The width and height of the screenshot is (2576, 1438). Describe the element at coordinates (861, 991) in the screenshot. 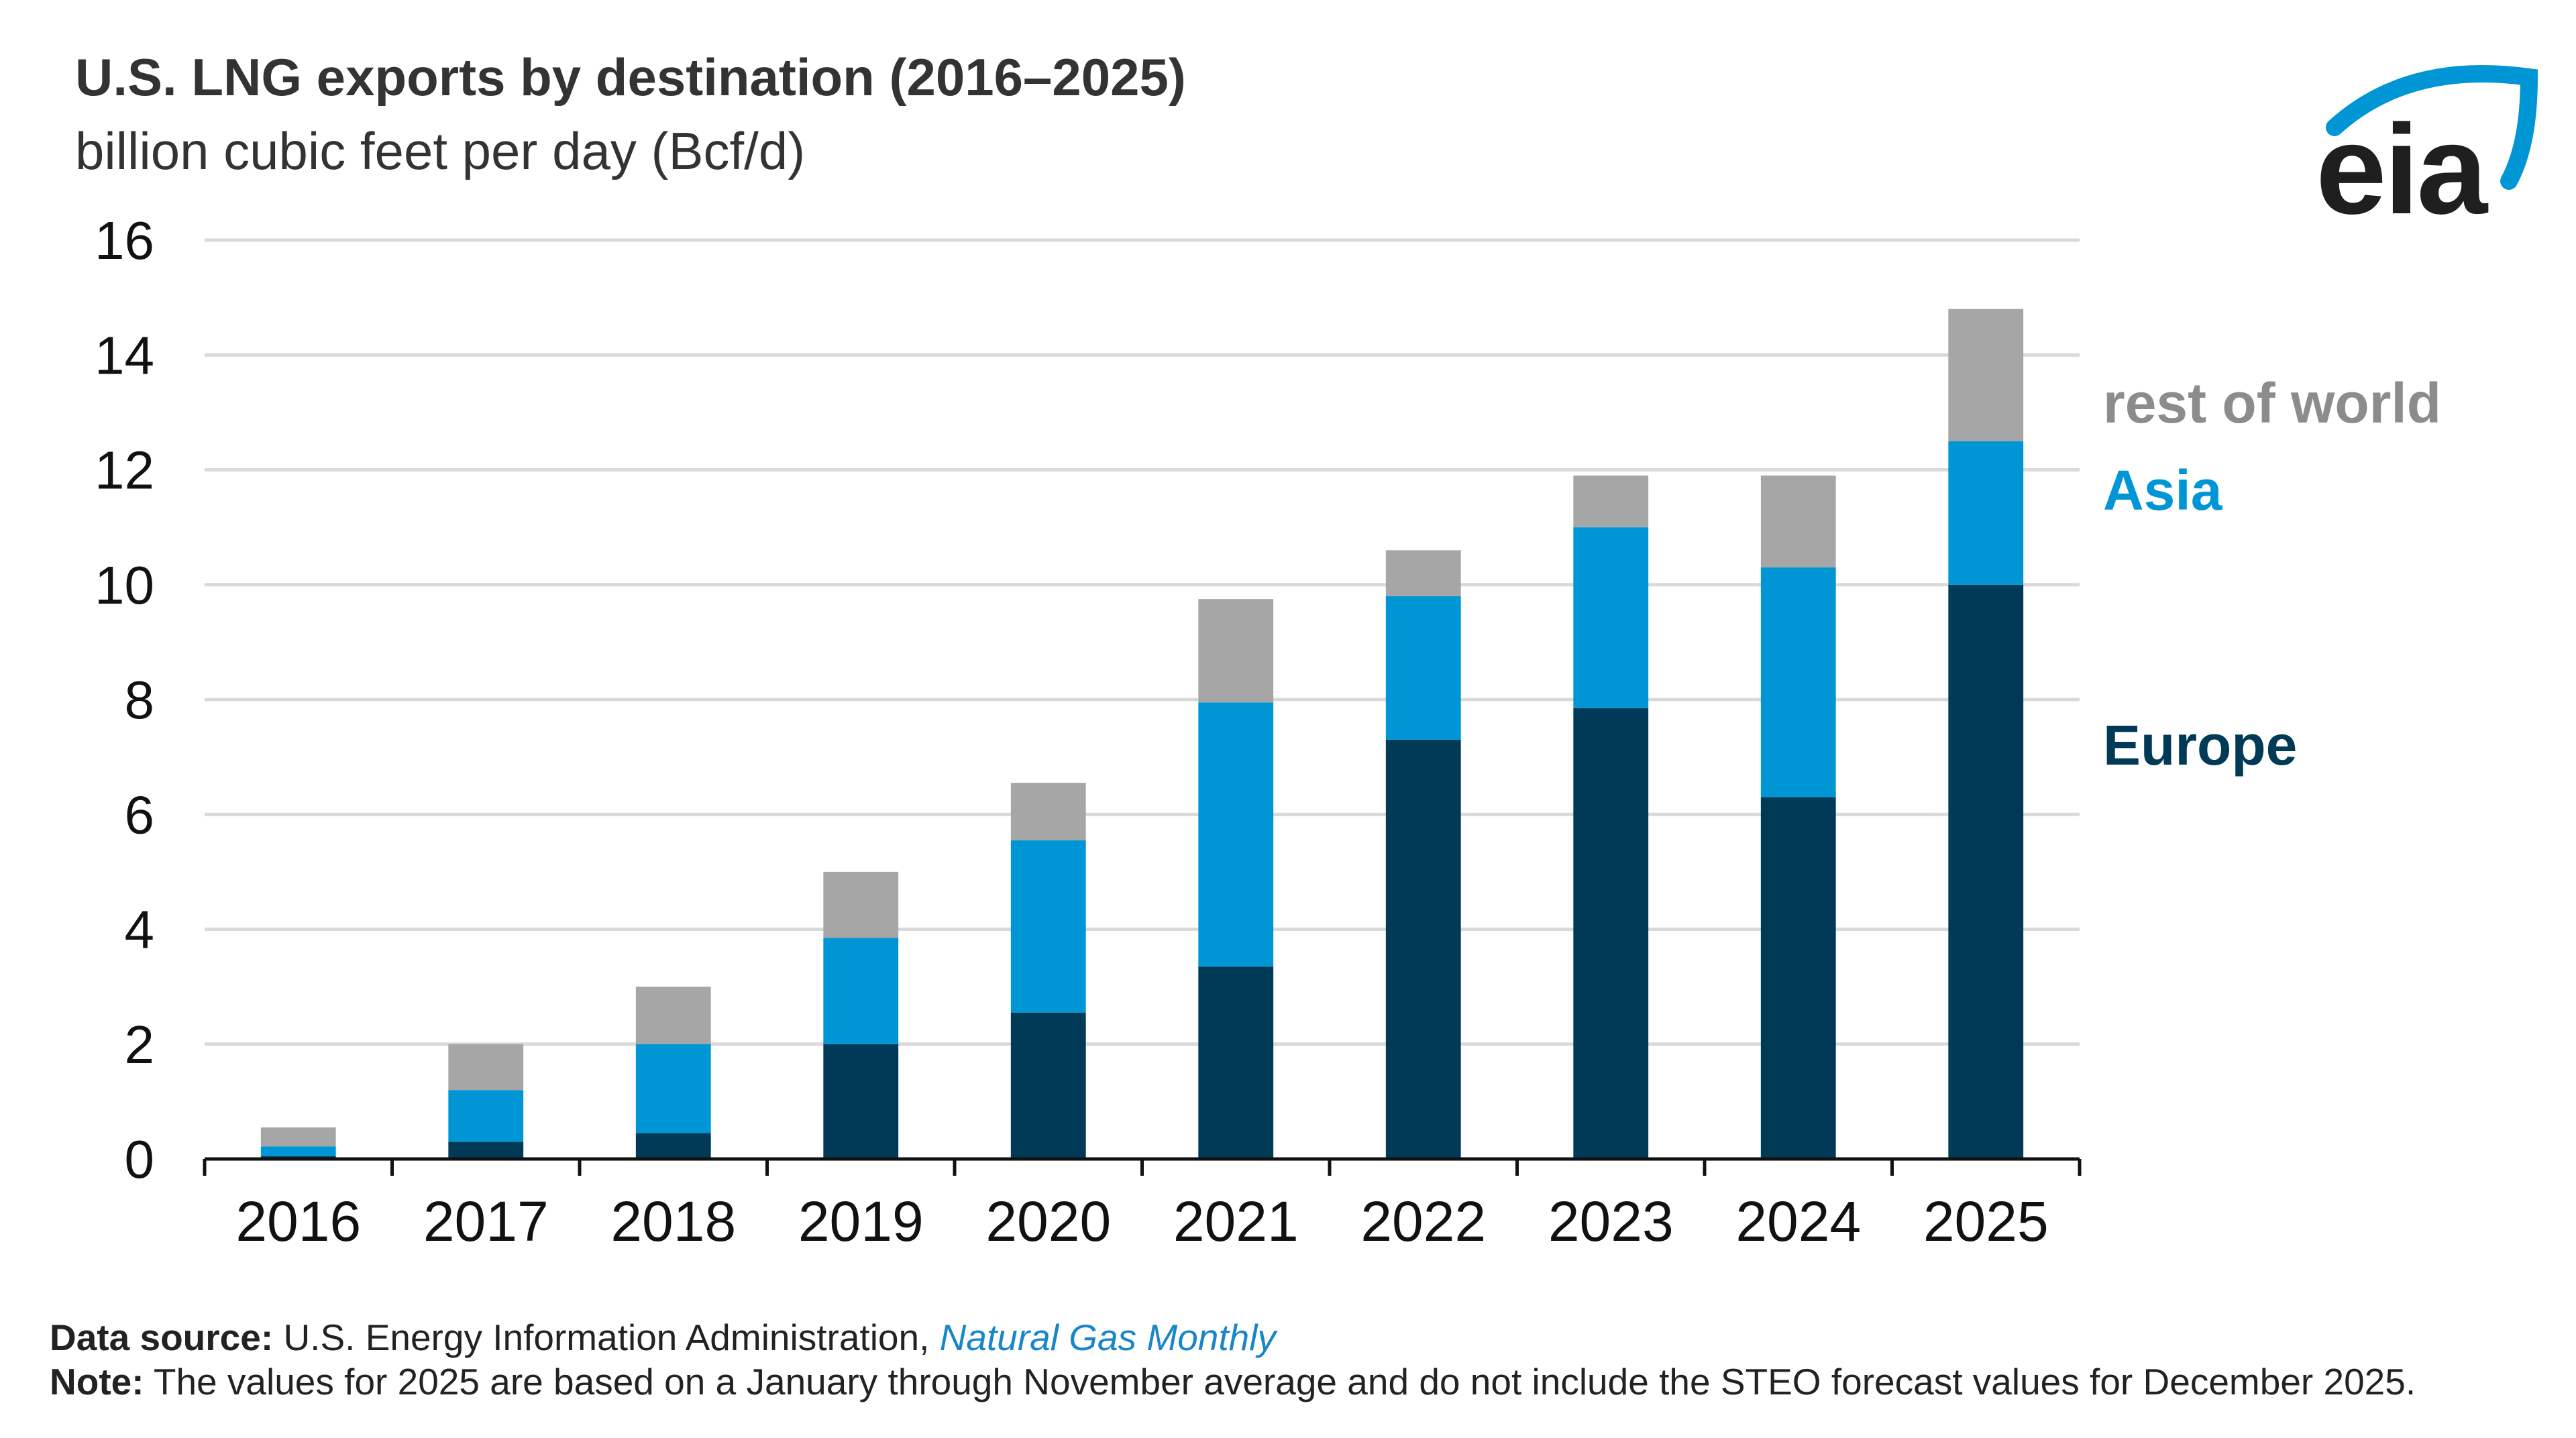

I see `bar-asia-2019` at that location.